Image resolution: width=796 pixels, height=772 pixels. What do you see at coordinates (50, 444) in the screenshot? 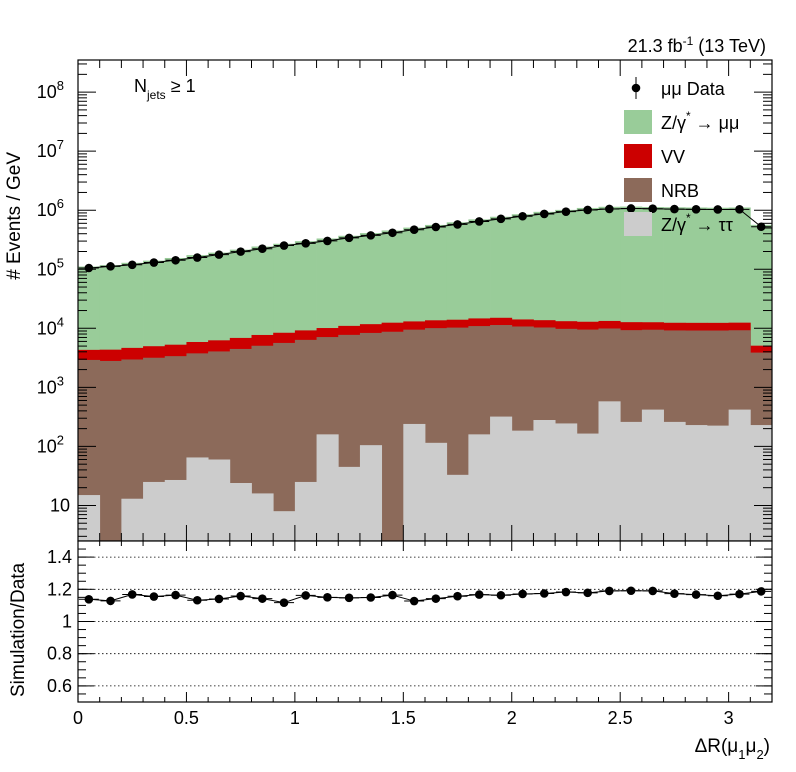
I see `y-tick-label-1: 10²` at bounding box center [50, 444].